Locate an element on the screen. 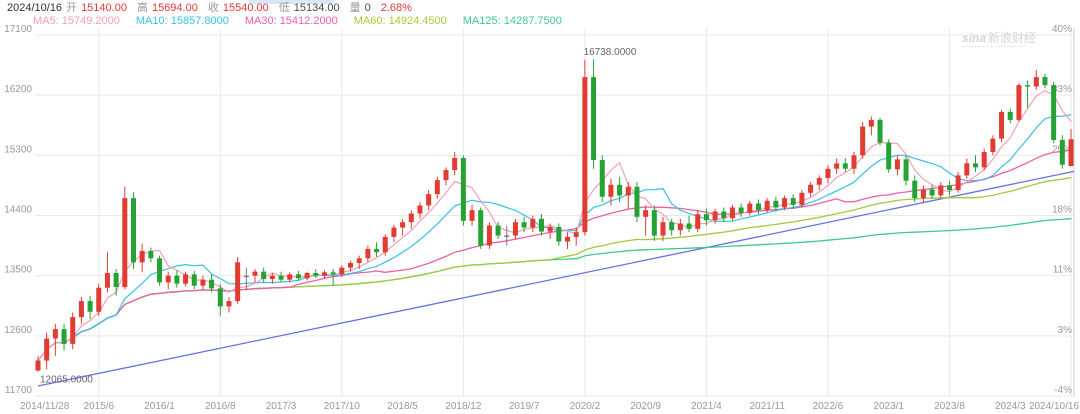 This screenshot has width=1080, height=414. ma-legend-item: MA125: 14287.7500 is located at coordinates (512, 21).